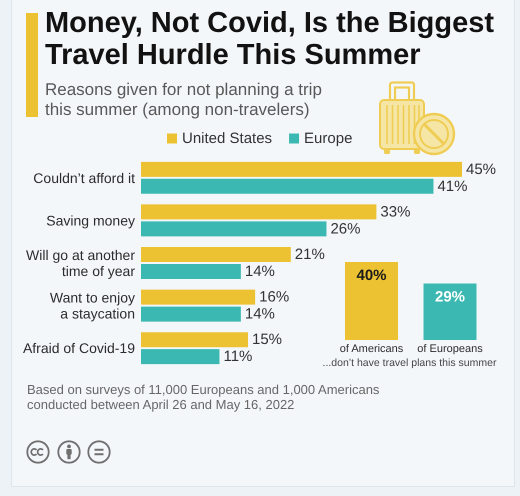 The image size is (520, 496). Describe the element at coordinates (450, 297) in the screenshot. I see `data-label: 29%` at that location.